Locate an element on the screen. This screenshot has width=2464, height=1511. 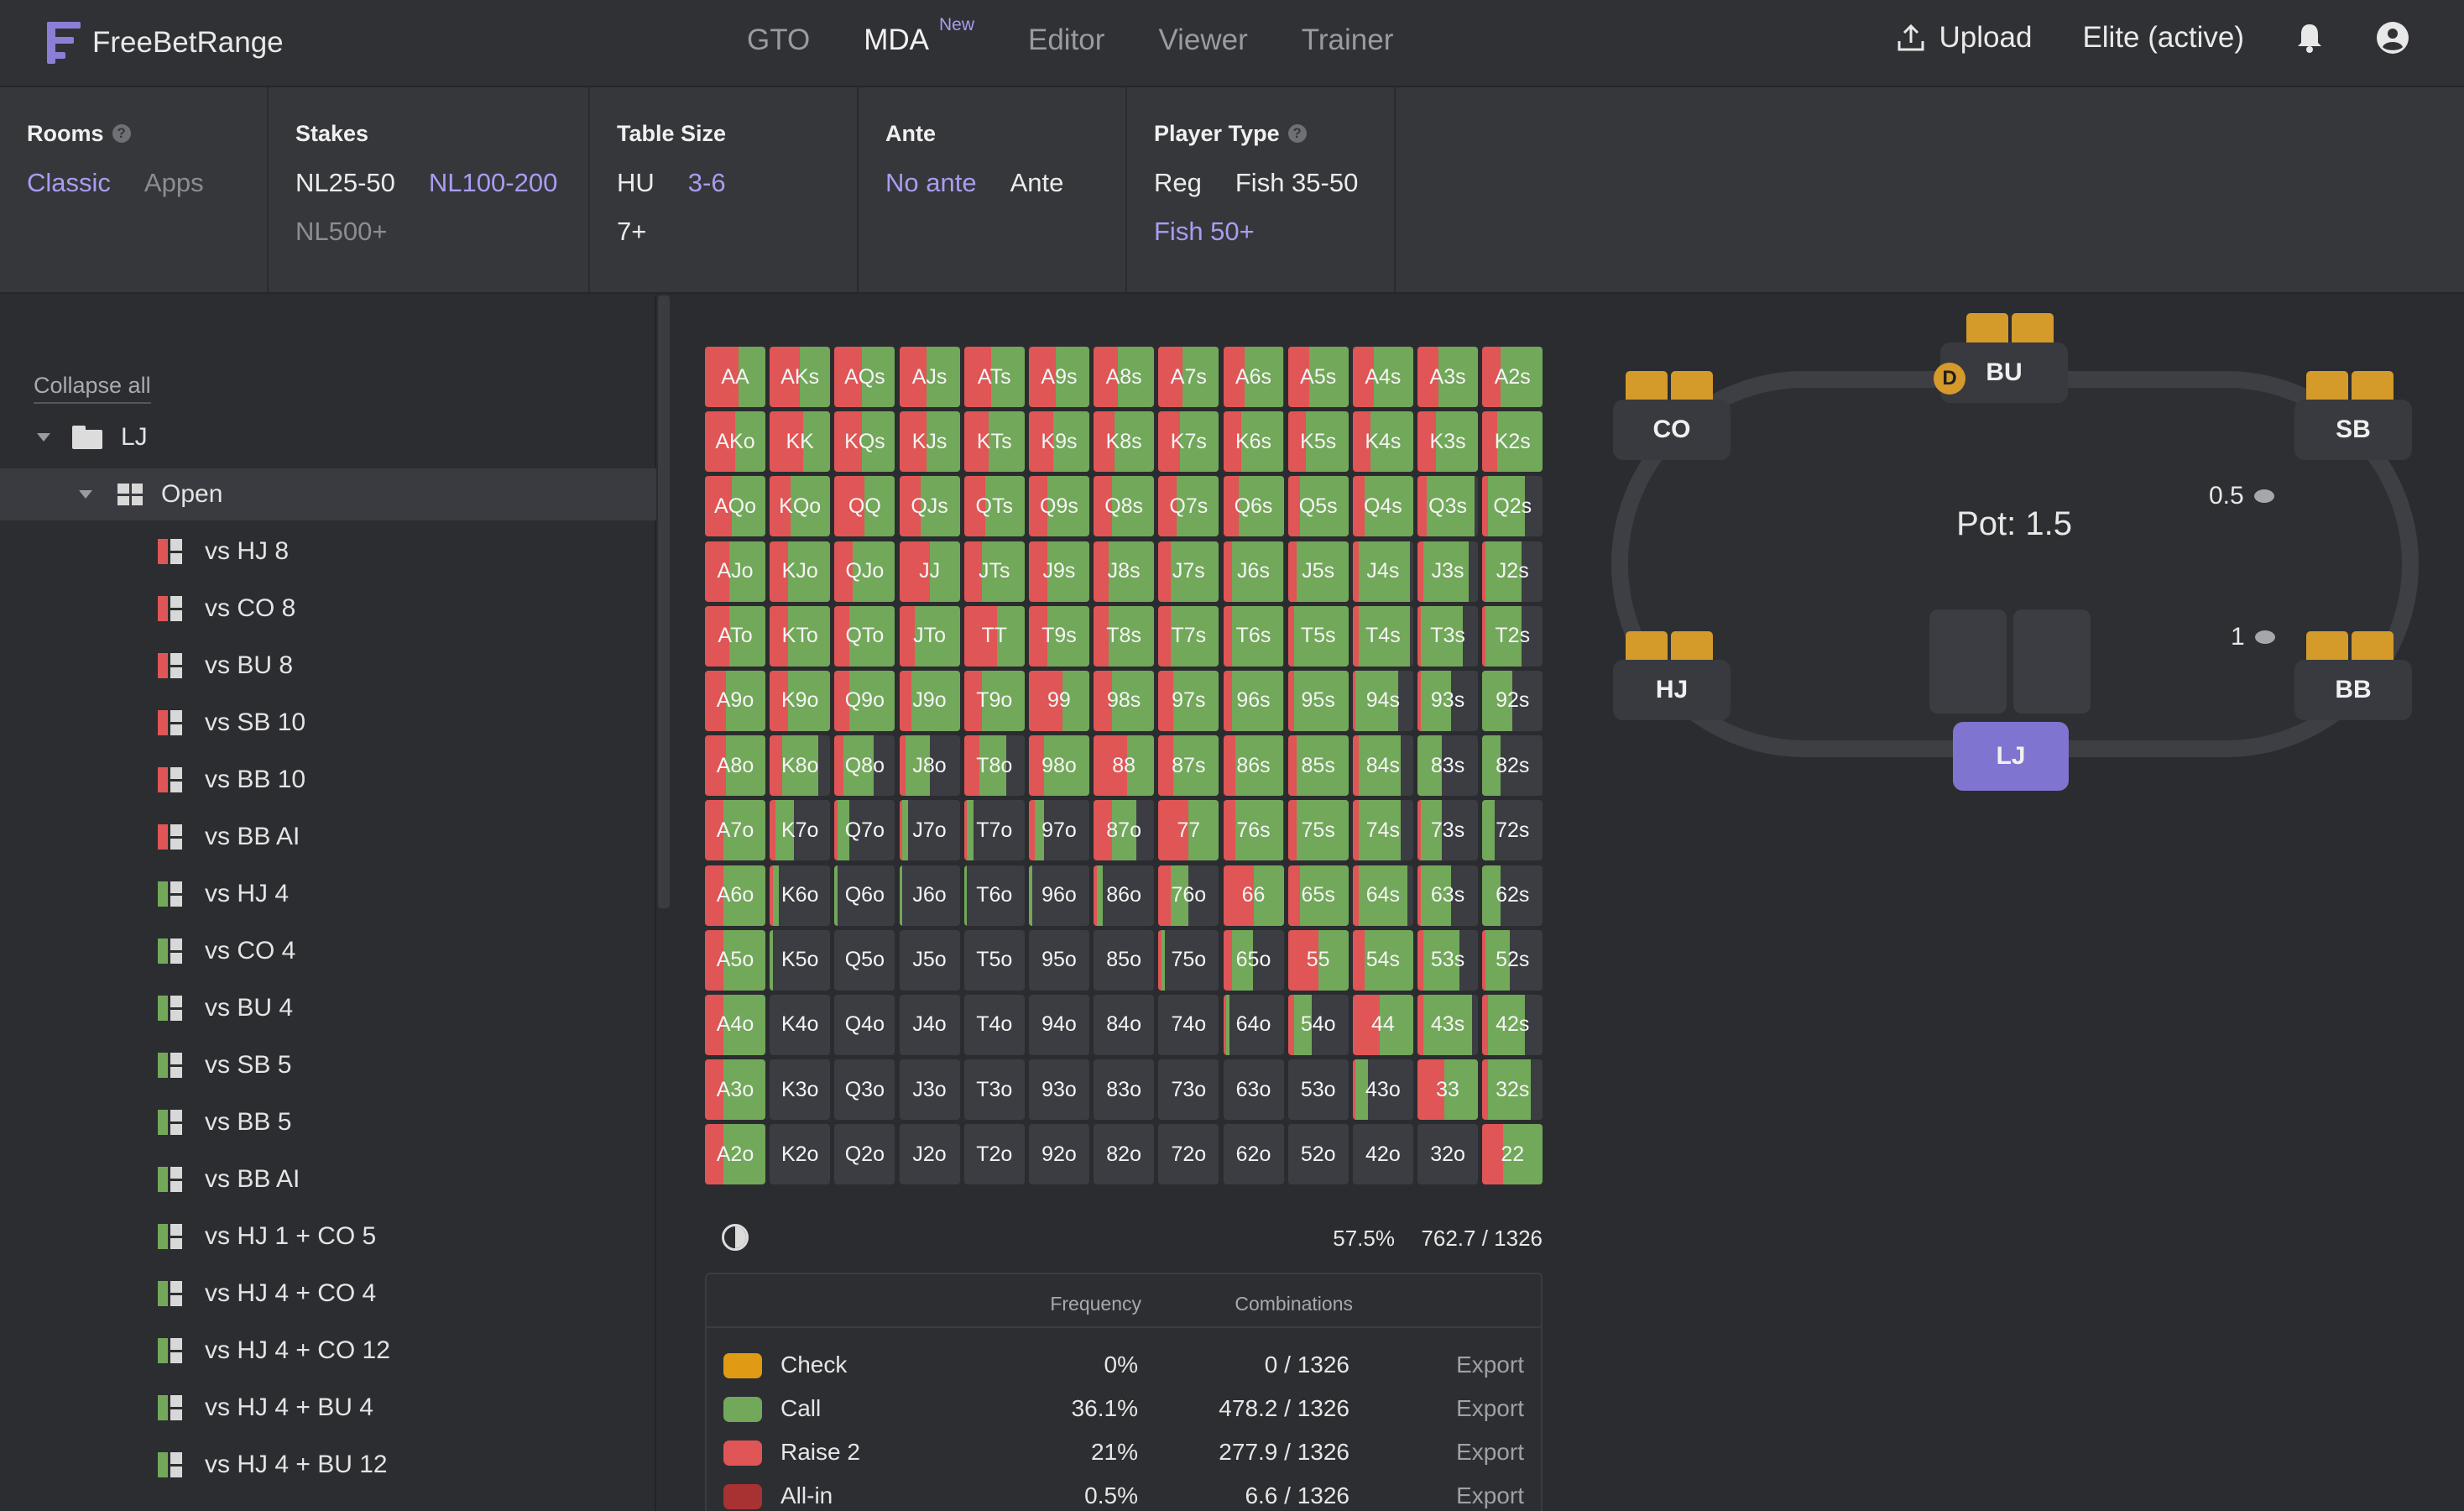
room-classic: Classic is located at coordinates (69, 182).